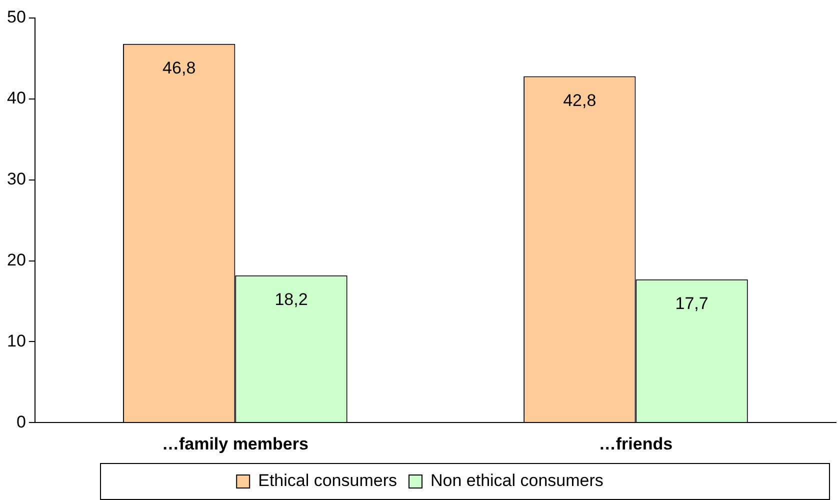  Describe the element at coordinates (16, 340) in the screenshot. I see `y-tick-label: 10` at that location.